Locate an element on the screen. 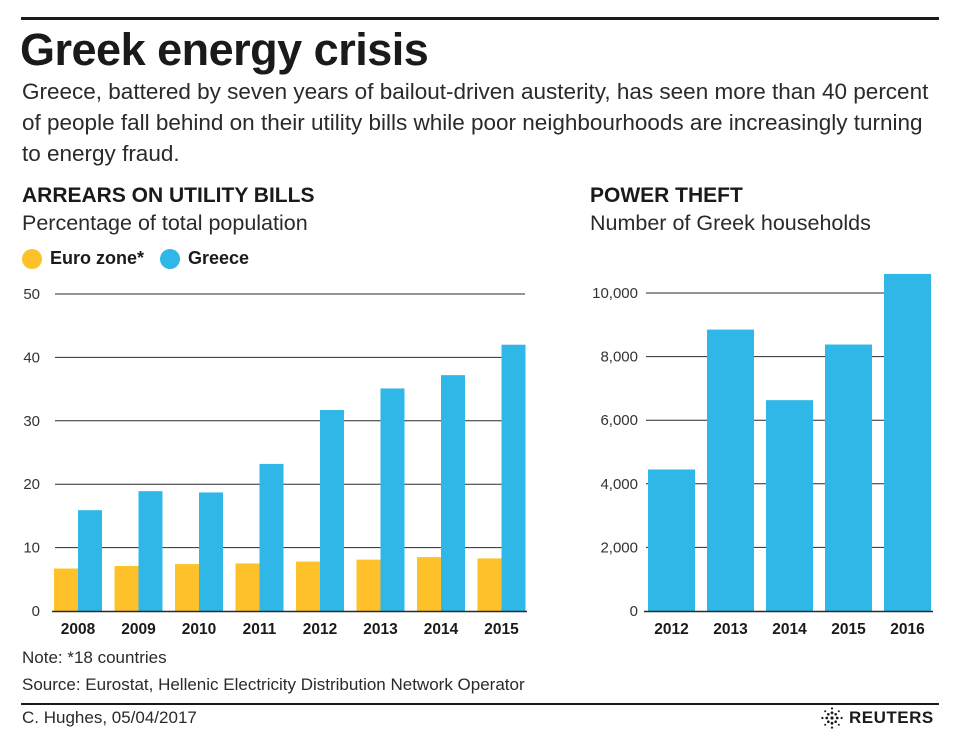 The width and height of the screenshot is (960, 745). arrears-subheading: Percentage of total population is located at coordinates (165, 223).